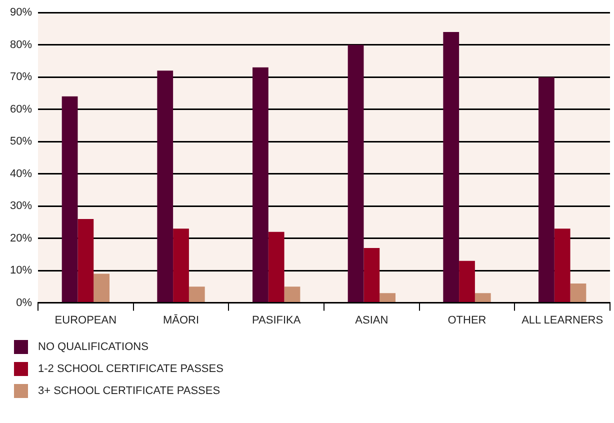 The width and height of the screenshot is (614, 423). Describe the element at coordinates (277, 320) in the screenshot. I see `x-tick-label: PASIFIKA` at that location.